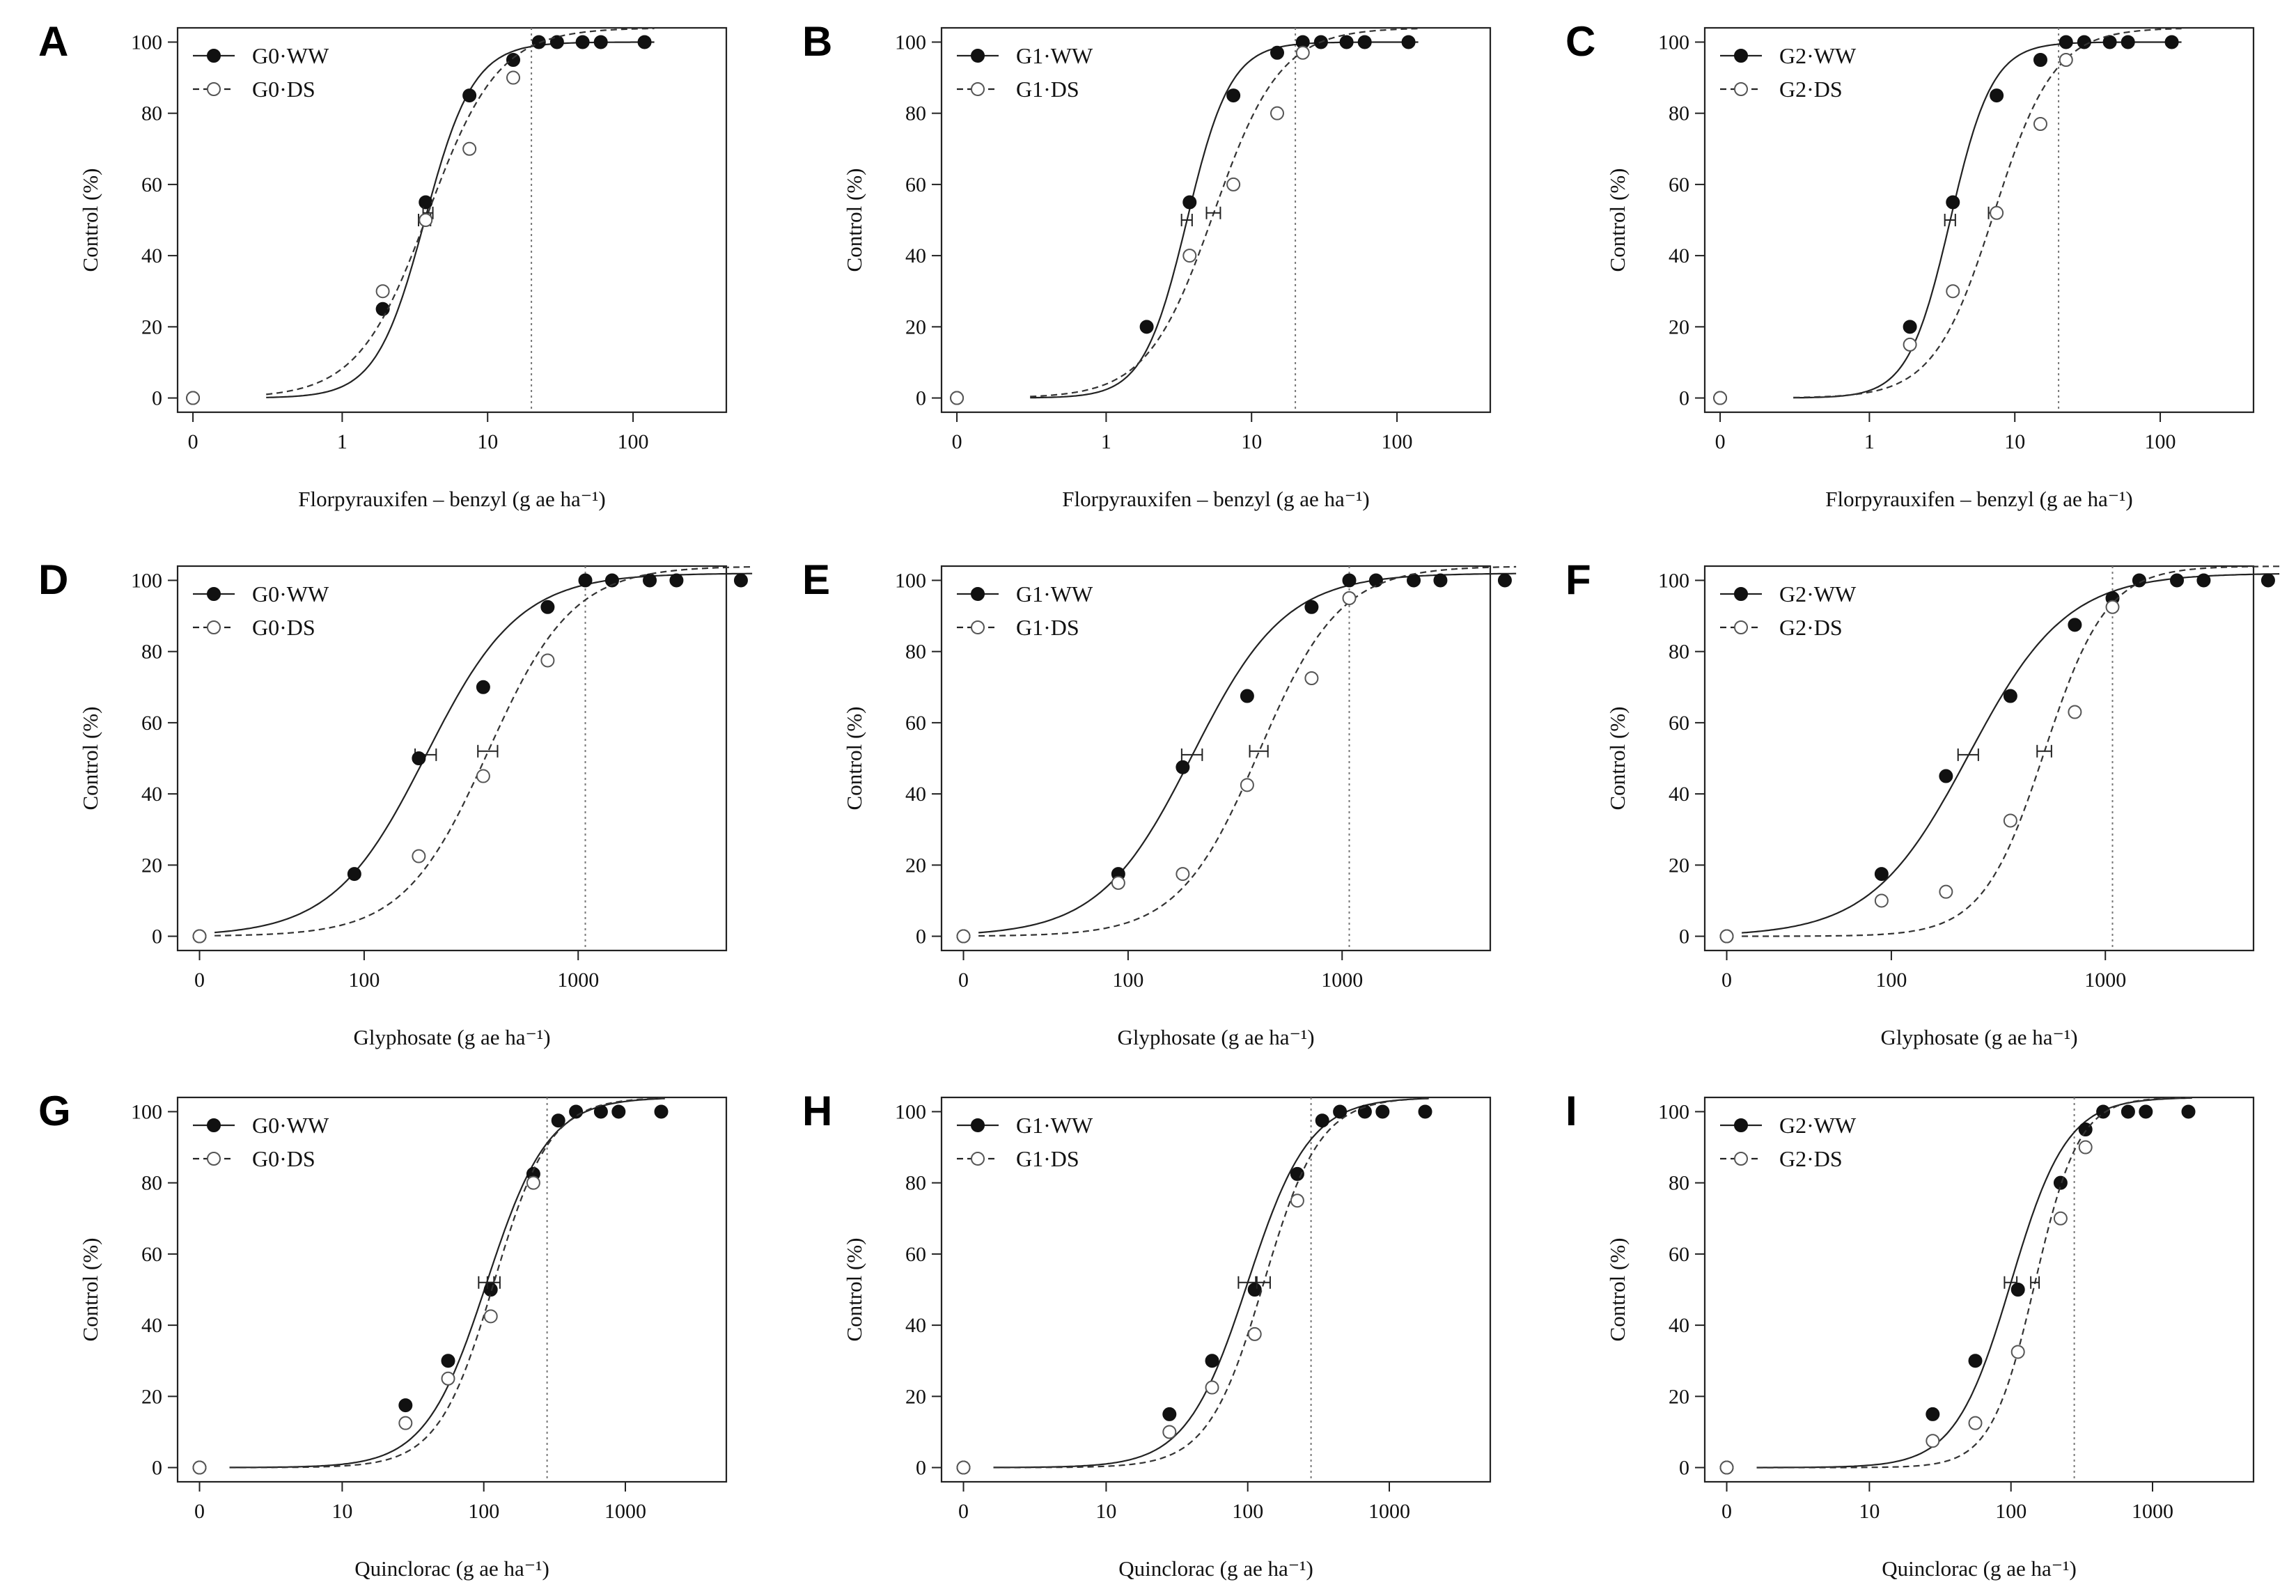  Describe the element at coordinates (2014, 442) in the screenshot. I see `x-tick-label: 10` at that location.